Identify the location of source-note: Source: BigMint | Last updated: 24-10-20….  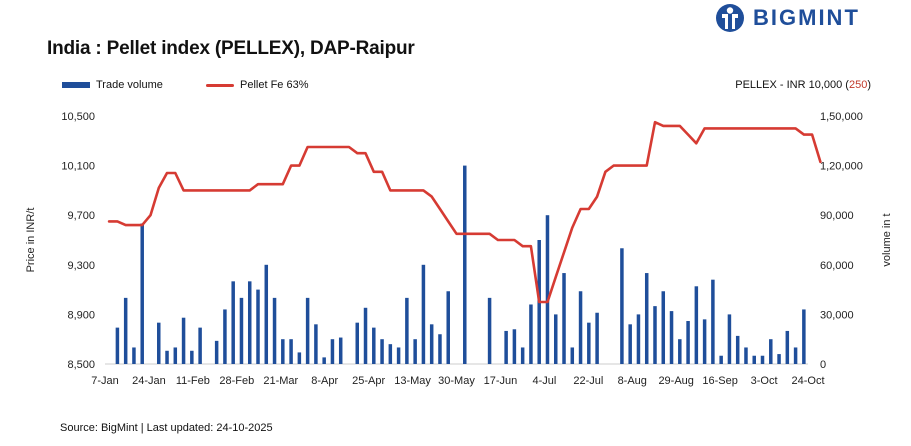
(166, 428).